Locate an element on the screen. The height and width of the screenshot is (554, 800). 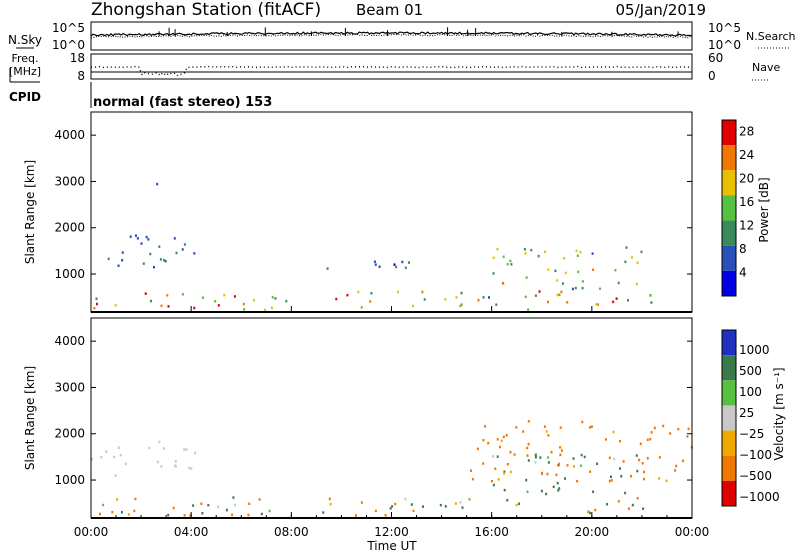
noise-left-label: N.Sky is located at coordinates (25, 40).